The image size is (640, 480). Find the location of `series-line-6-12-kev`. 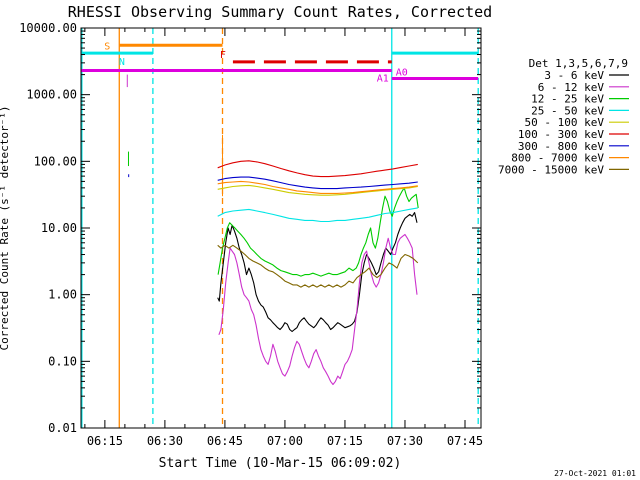

series-line-6-12-kev is located at coordinates (318, 309).